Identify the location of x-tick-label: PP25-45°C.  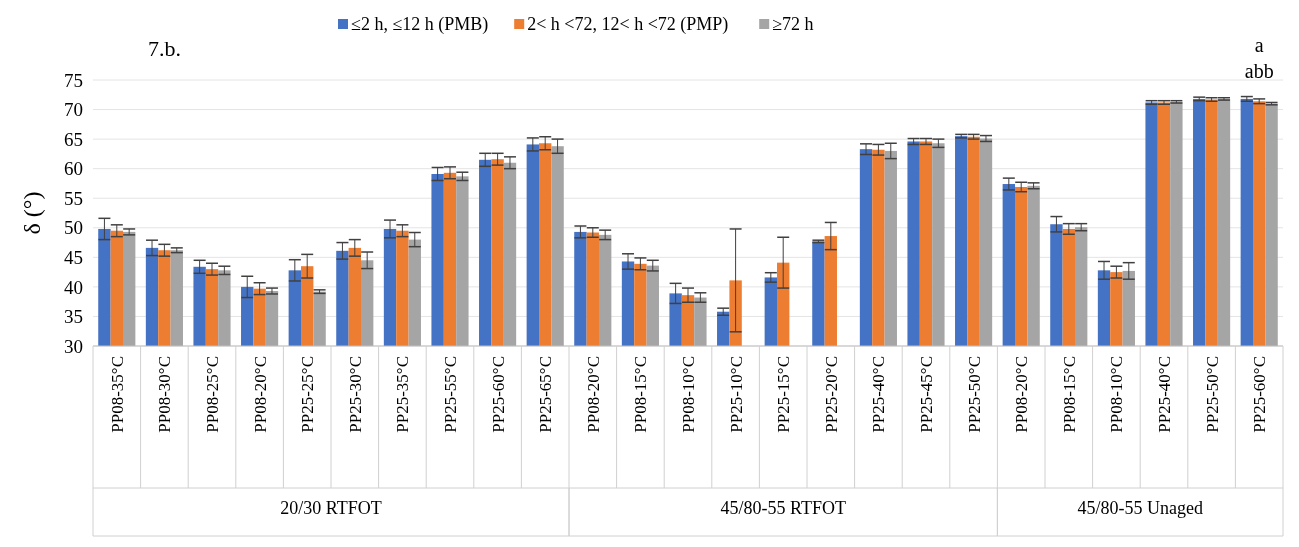
(926, 394).